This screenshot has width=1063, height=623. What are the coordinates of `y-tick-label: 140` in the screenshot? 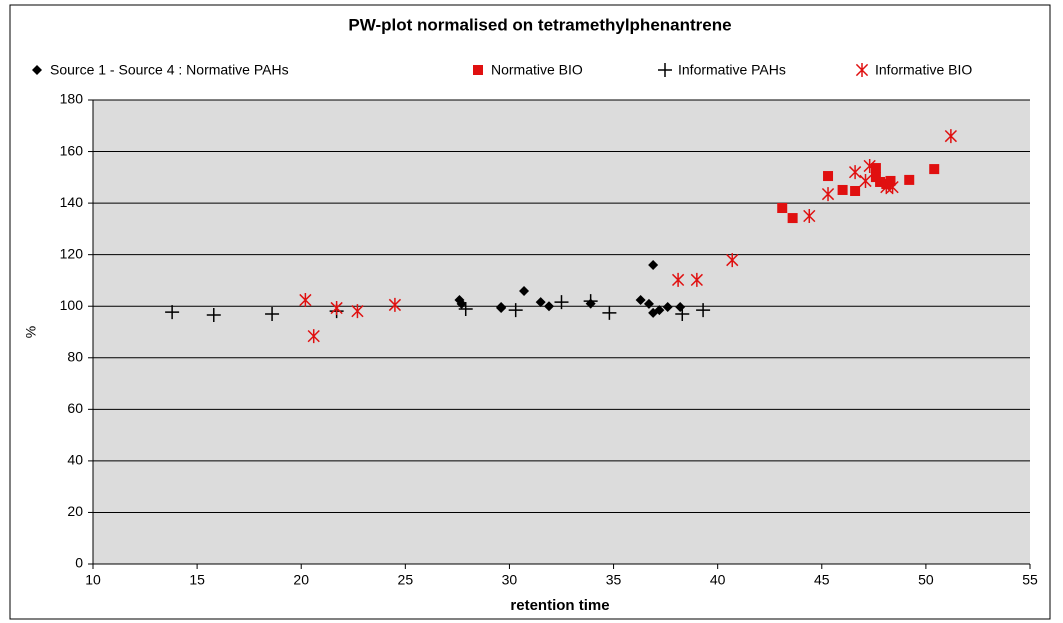 It's located at (72, 202).